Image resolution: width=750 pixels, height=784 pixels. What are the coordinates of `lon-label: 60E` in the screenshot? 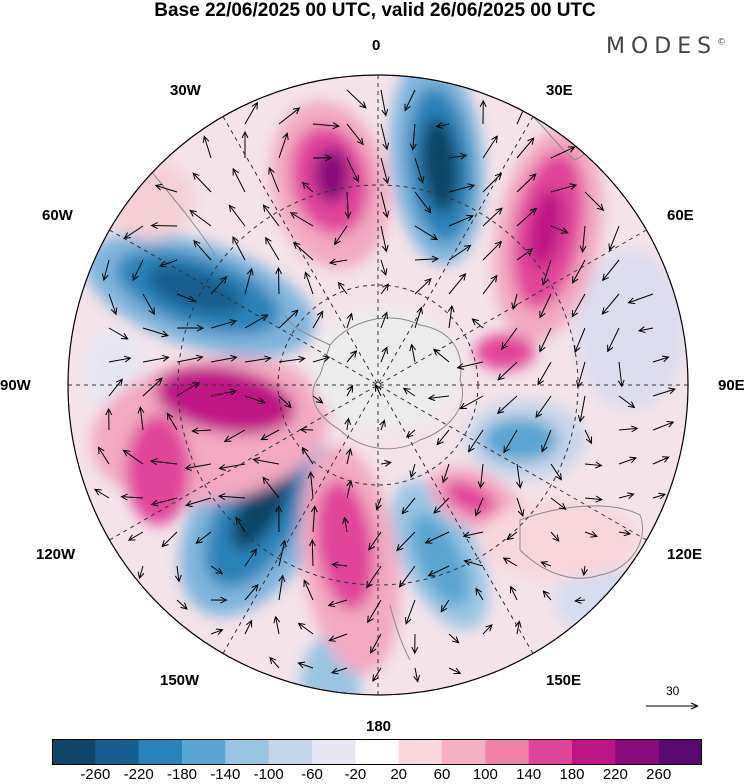 It's located at (680, 215).